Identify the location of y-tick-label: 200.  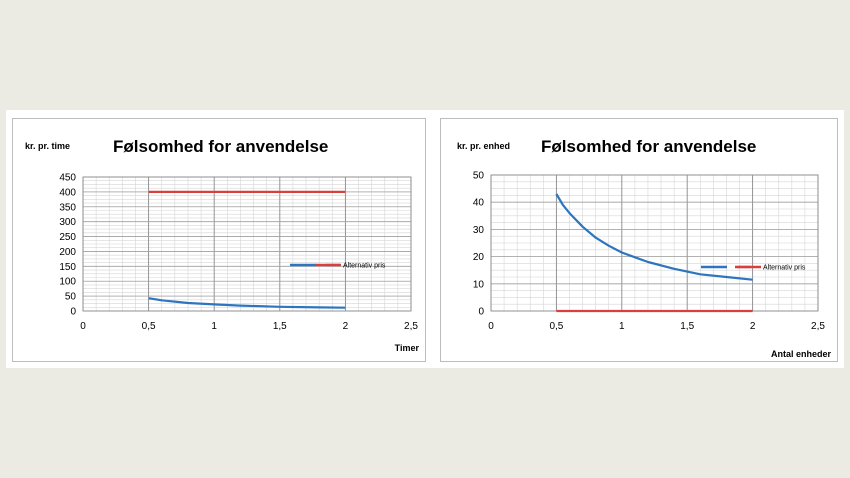
(67, 252).